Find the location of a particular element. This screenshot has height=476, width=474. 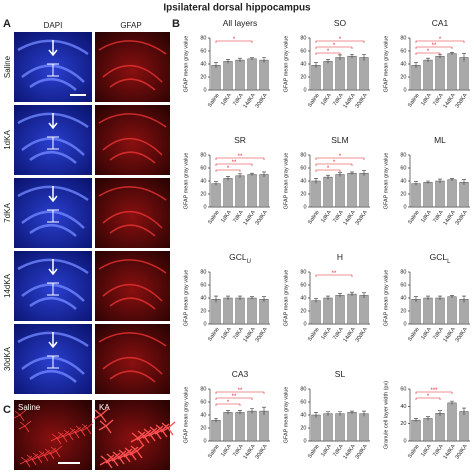

significance-label: ** is located at coordinates (234, 163).